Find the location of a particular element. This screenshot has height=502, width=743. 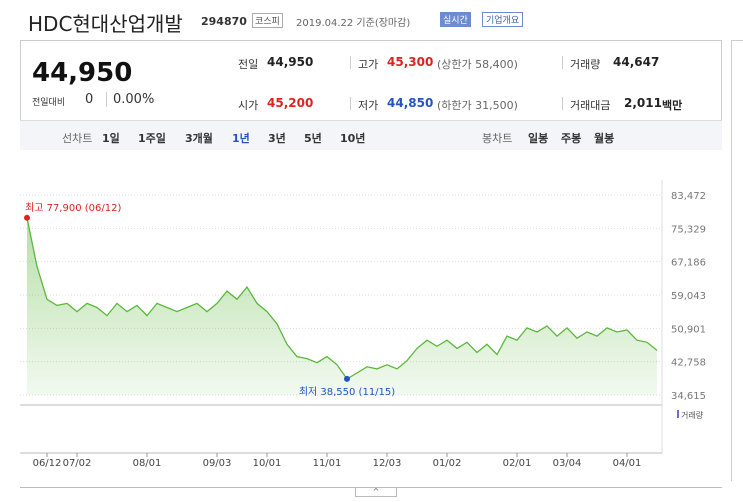

title: HDC현대산업개발 is located at coordinates (105, 24).